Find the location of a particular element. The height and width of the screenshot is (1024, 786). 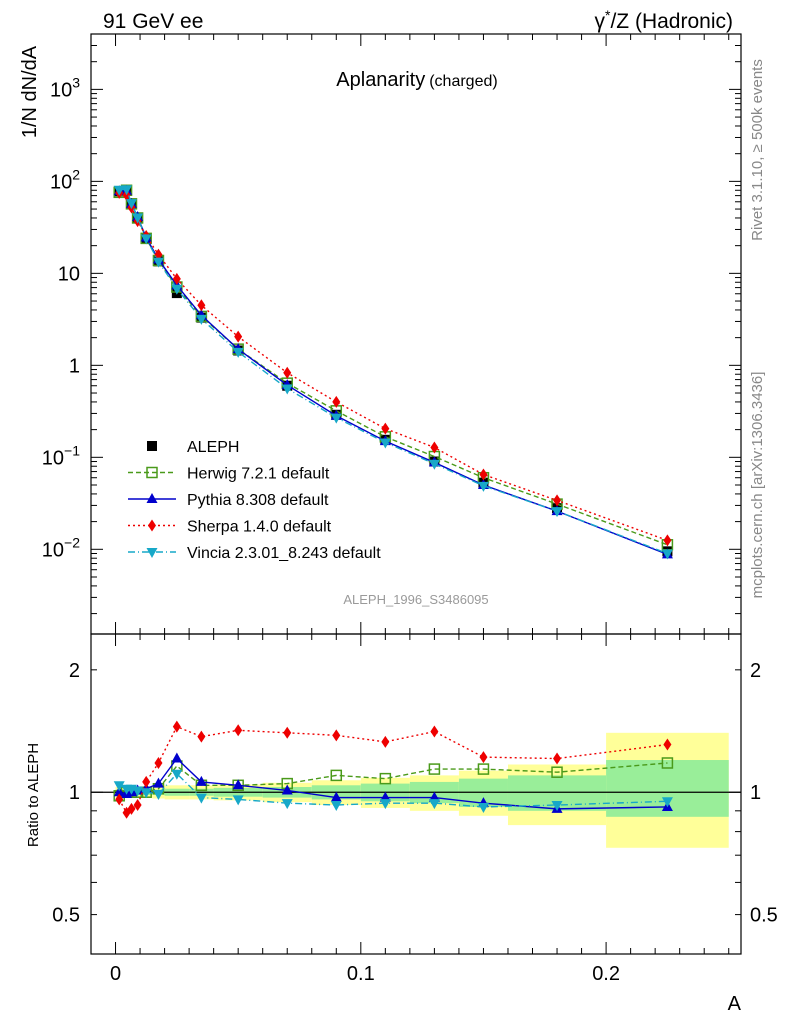

x-tick-label: 0.1 is located at coordinates (361, 974).